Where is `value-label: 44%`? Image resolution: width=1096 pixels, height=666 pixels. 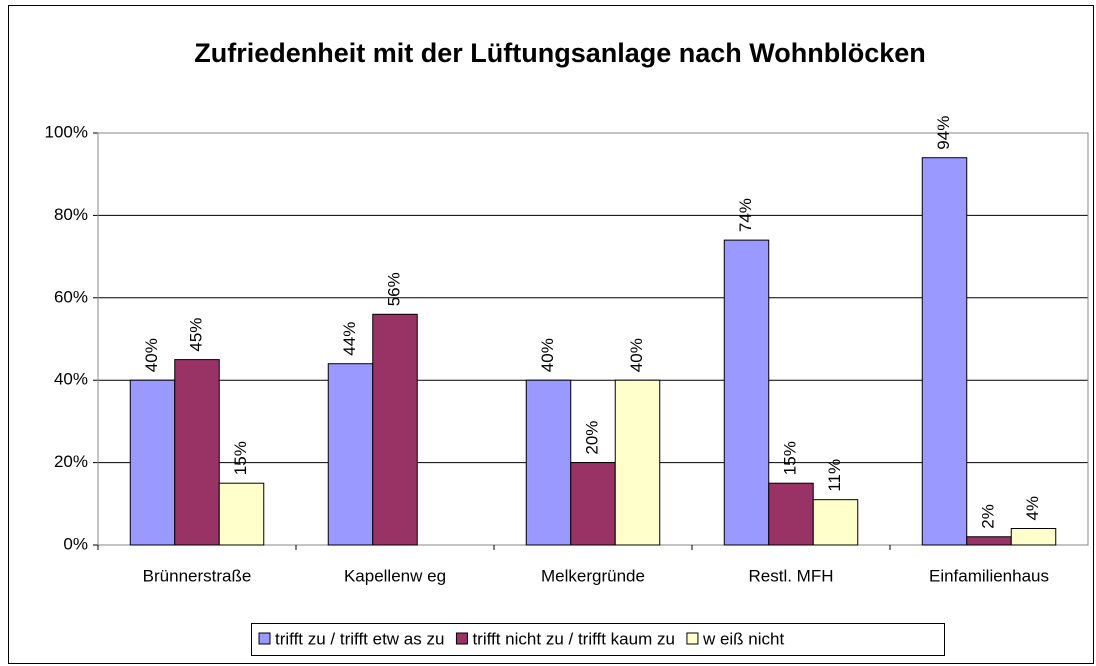 value-label: 44% is located at coordinates (349, 339).